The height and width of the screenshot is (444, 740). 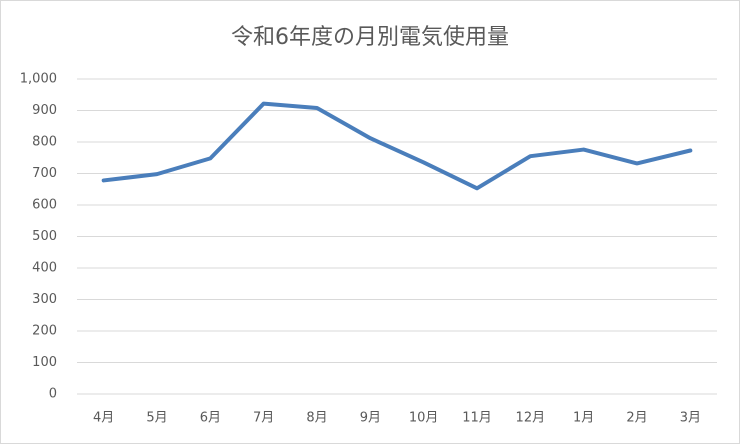 I want to click on x-tick-label: 9月, so click(x=370, y=418).